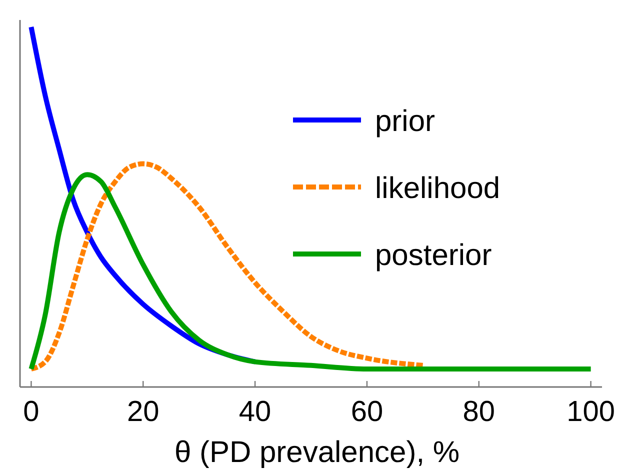  Describe the element at coordinates (433, 255) in the screenshot. I see `legend-label: posterior` at that location.